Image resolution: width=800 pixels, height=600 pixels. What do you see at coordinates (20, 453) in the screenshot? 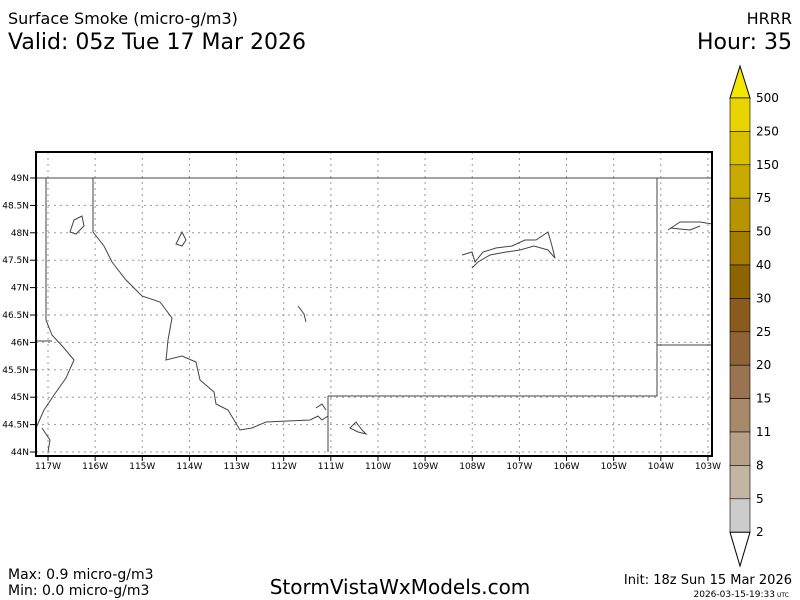
I see `lat-label: 44N` at bounding box center [20, 453].